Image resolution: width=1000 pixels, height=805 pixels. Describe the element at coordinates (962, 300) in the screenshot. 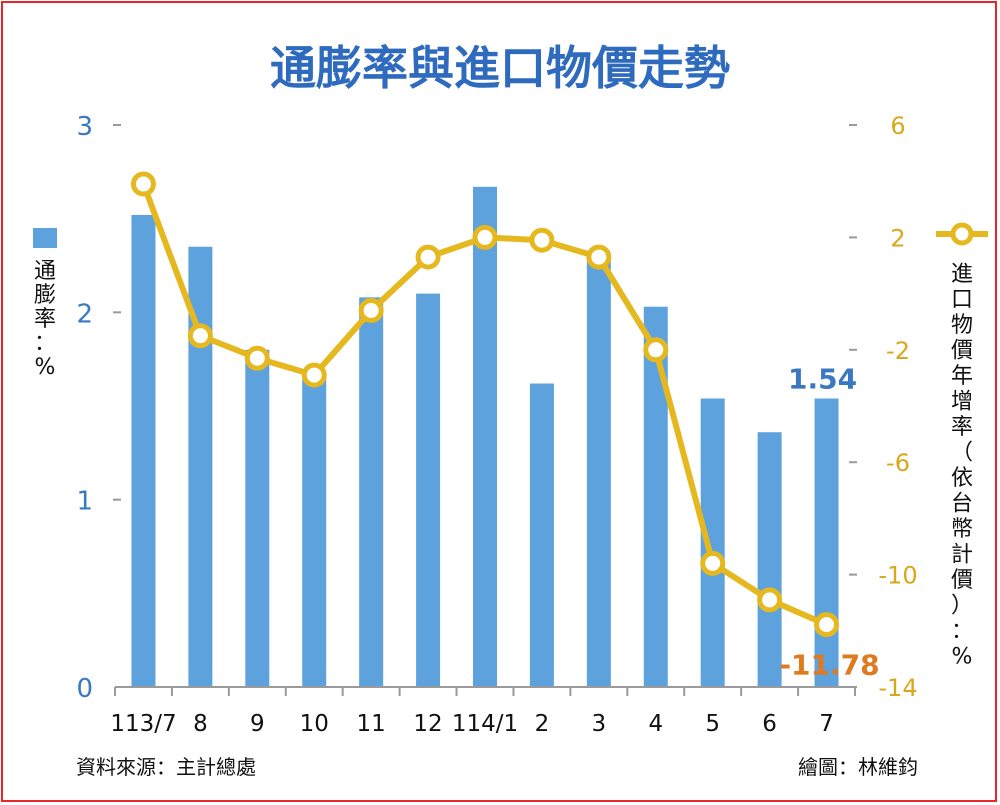

I see `legend-line-char-1: 口` at that location.